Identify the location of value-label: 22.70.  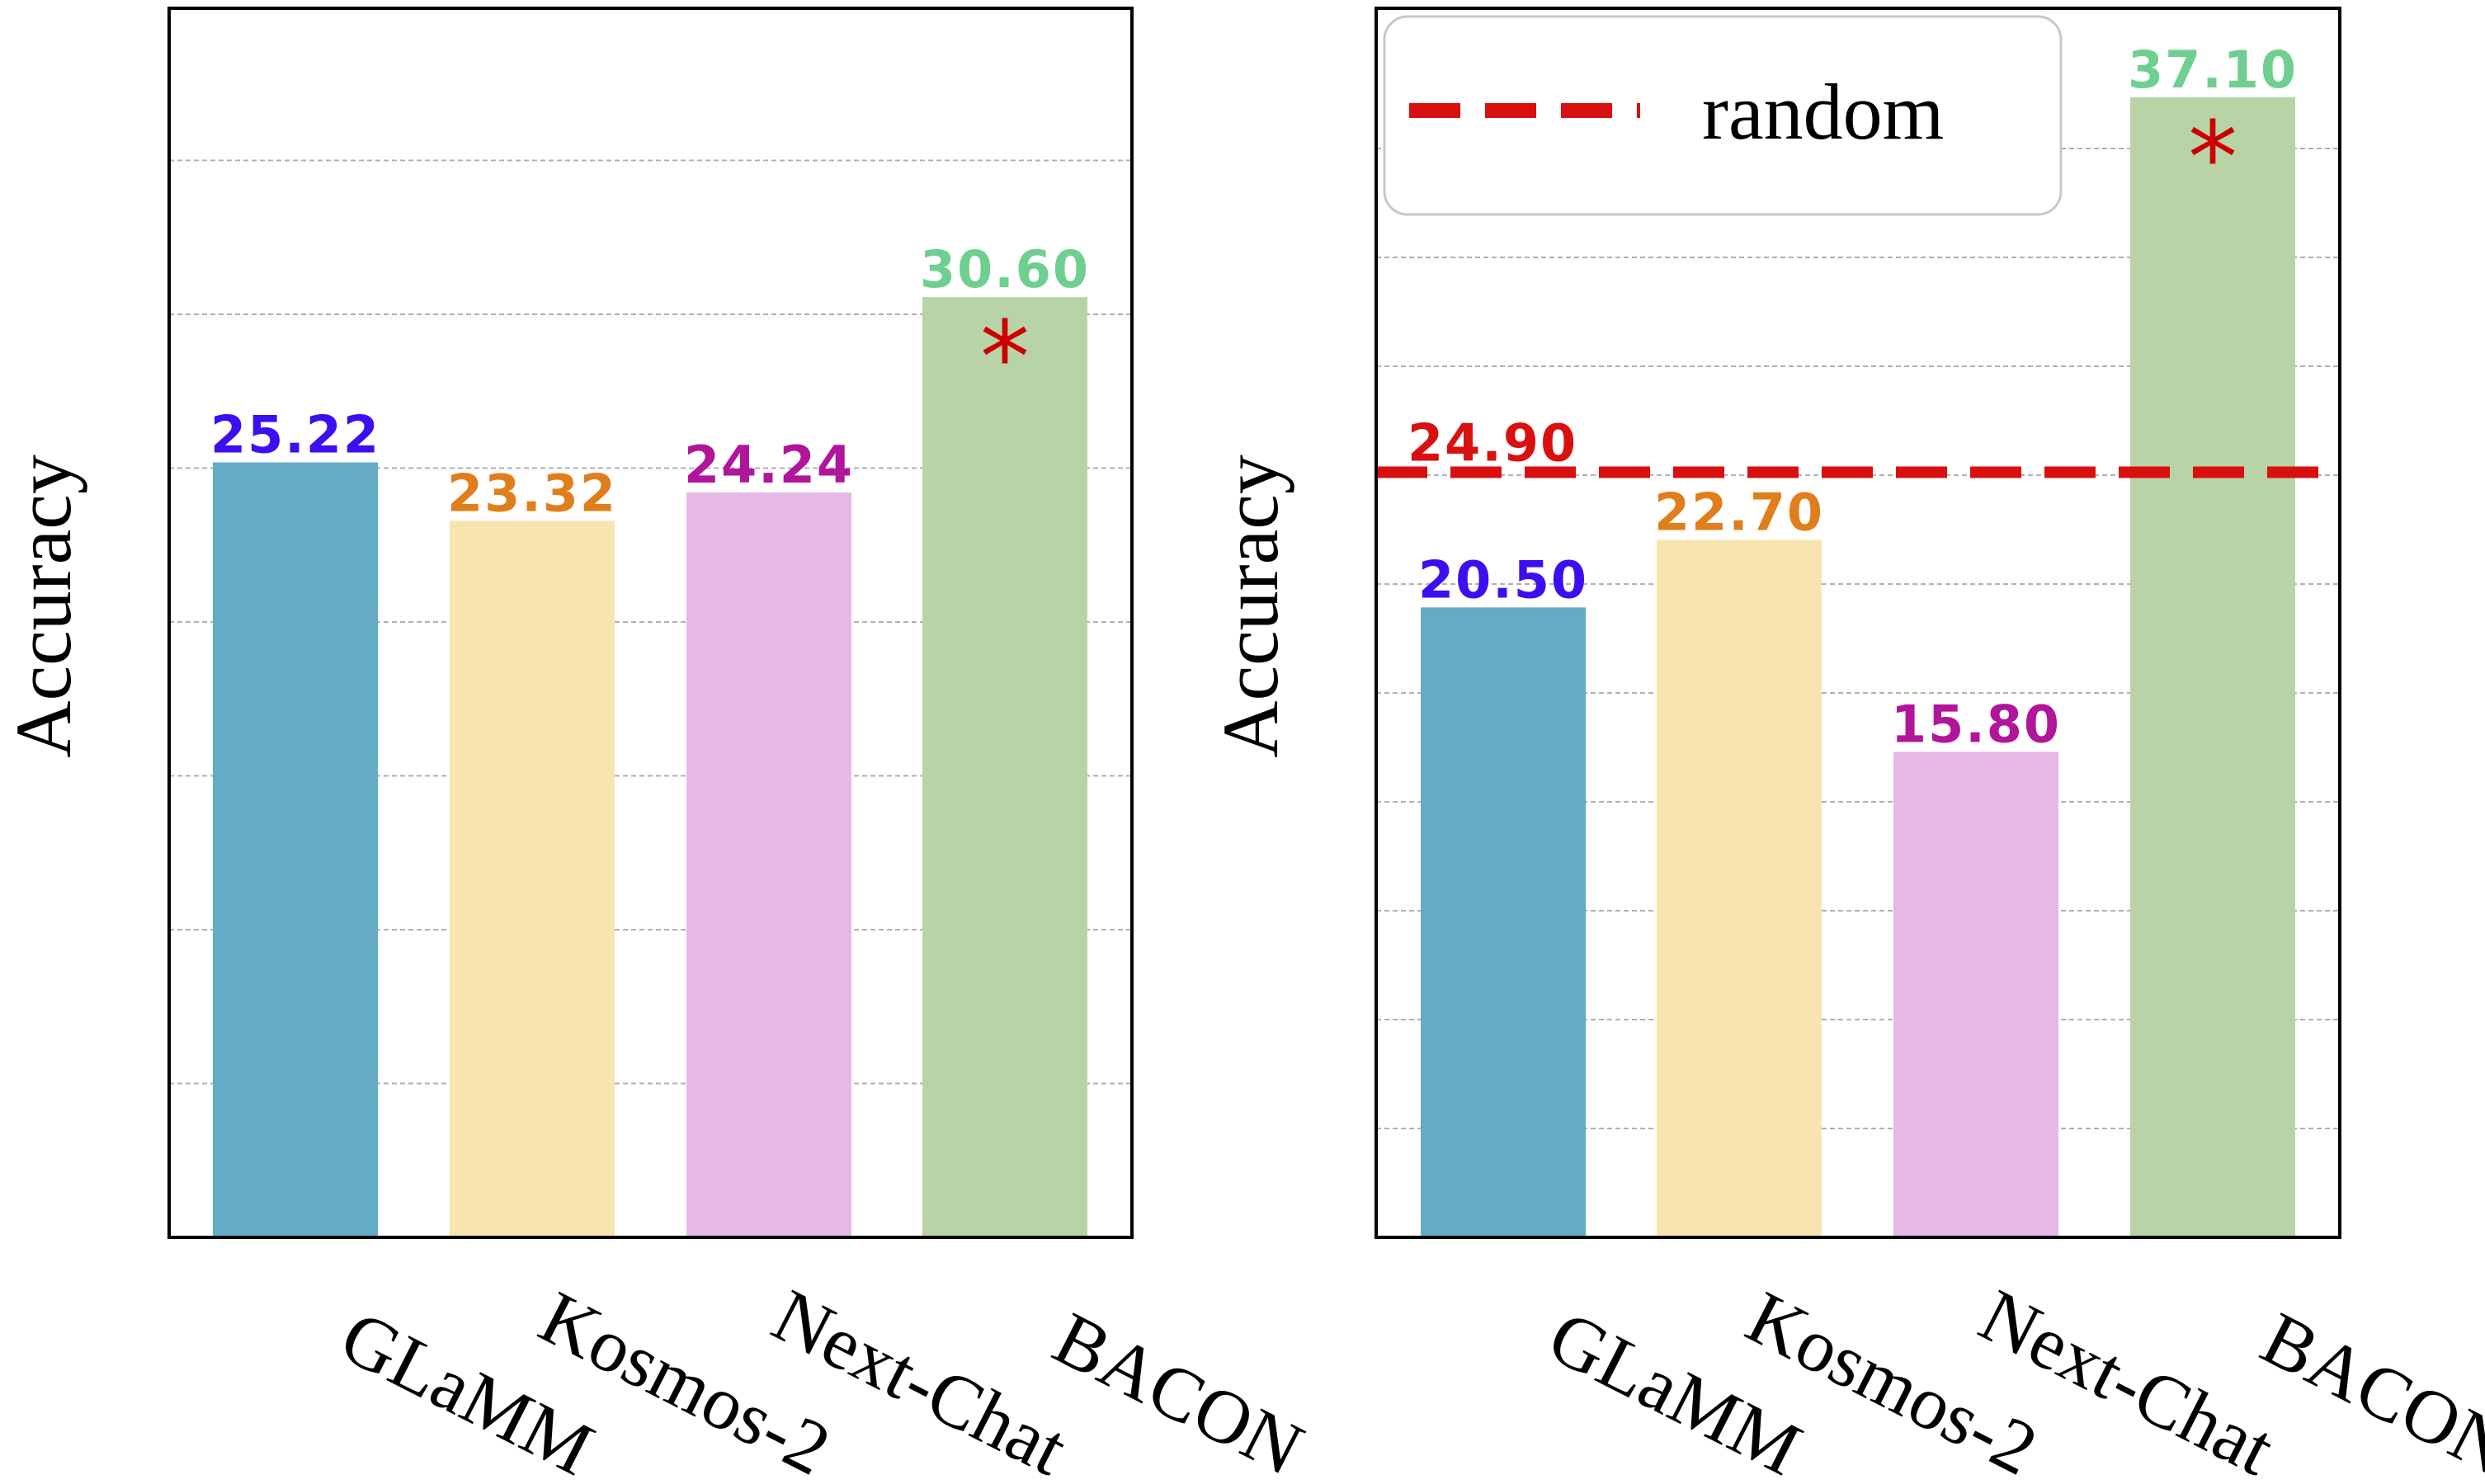
(1739, 512).